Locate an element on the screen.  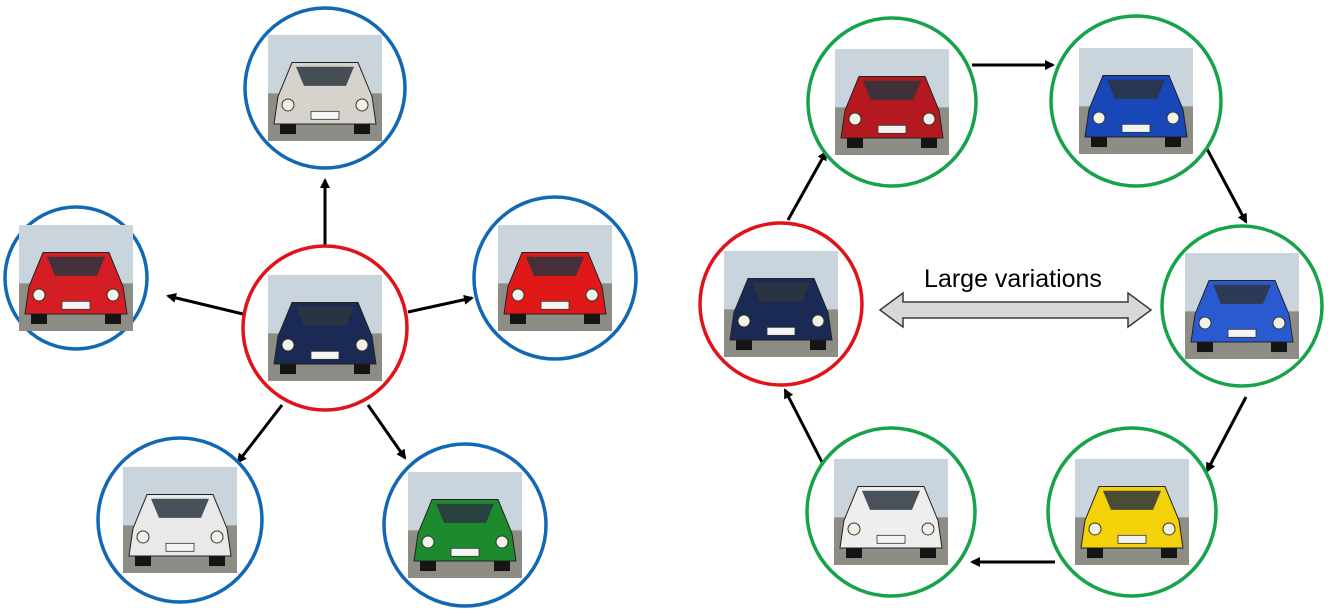
ferrari-red-node is located at coordinates (555, 278).